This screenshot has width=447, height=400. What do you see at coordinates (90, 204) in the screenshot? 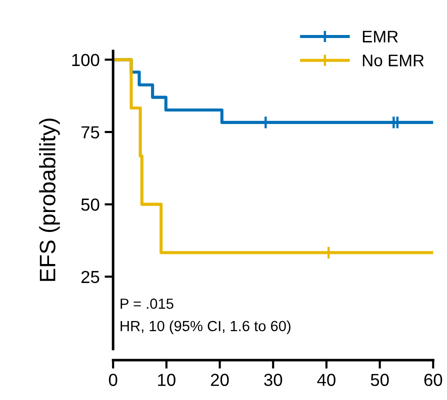
I see `y-tick-label: 50` at bounding box center [90, 204].